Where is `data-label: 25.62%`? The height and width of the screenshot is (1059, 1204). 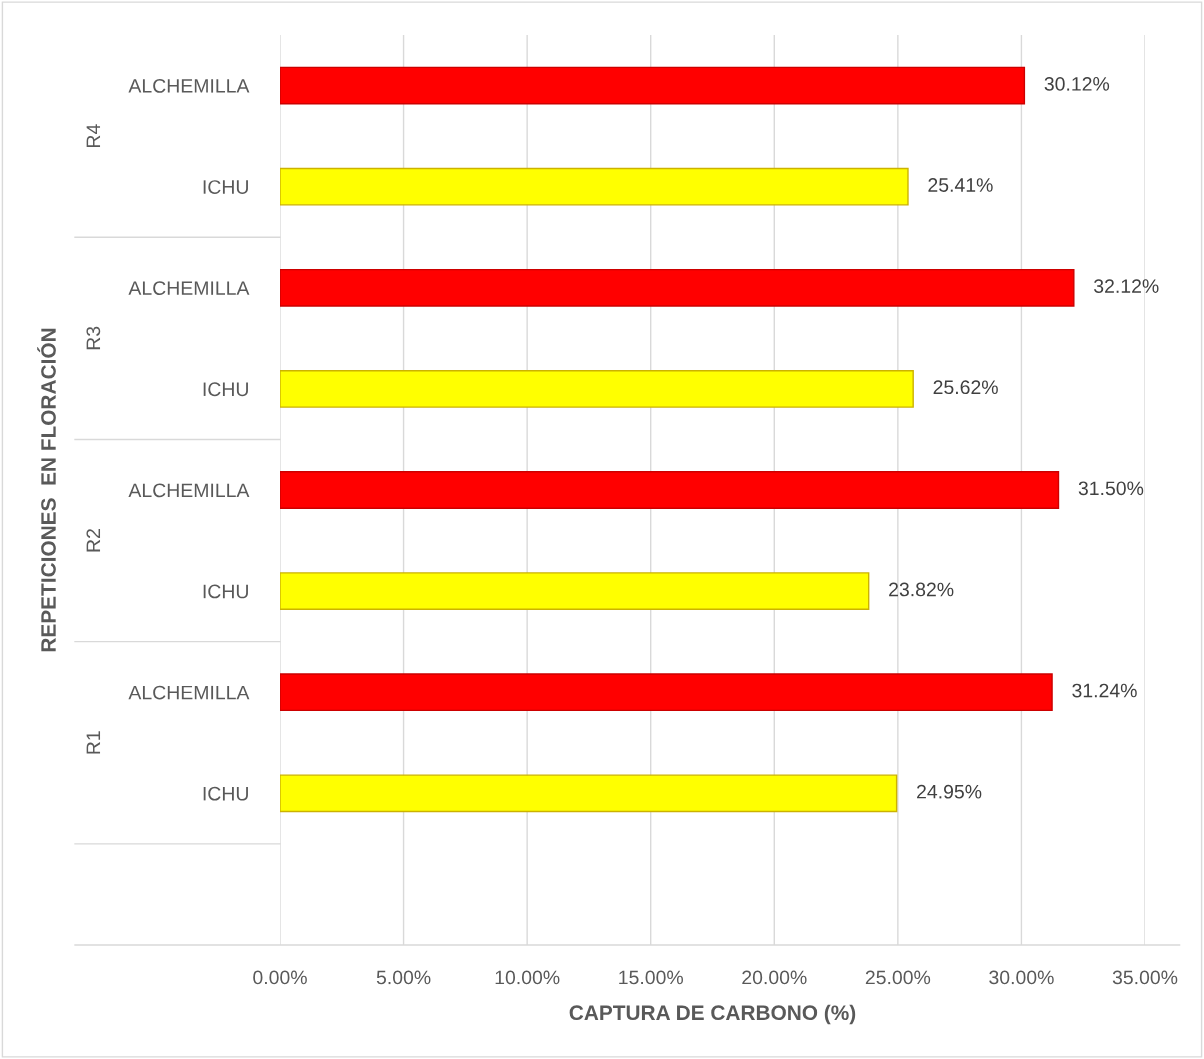
data-label: 25.62% is located at coordinates (965, 387).